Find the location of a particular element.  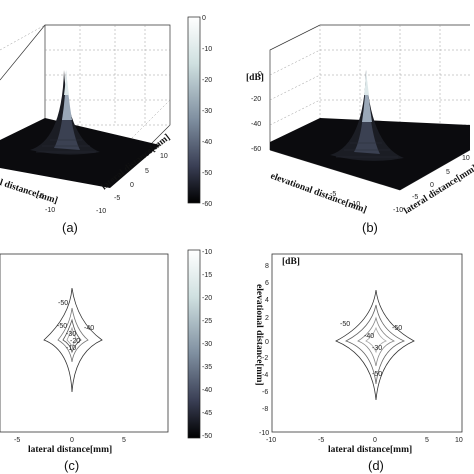

panel-c-tick-x-1: 0 is located at coordinates (72, 440).